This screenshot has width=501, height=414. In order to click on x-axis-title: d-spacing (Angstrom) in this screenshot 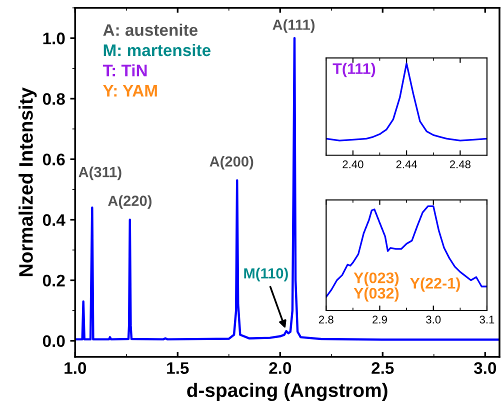, I will do `click(287, 392)`.